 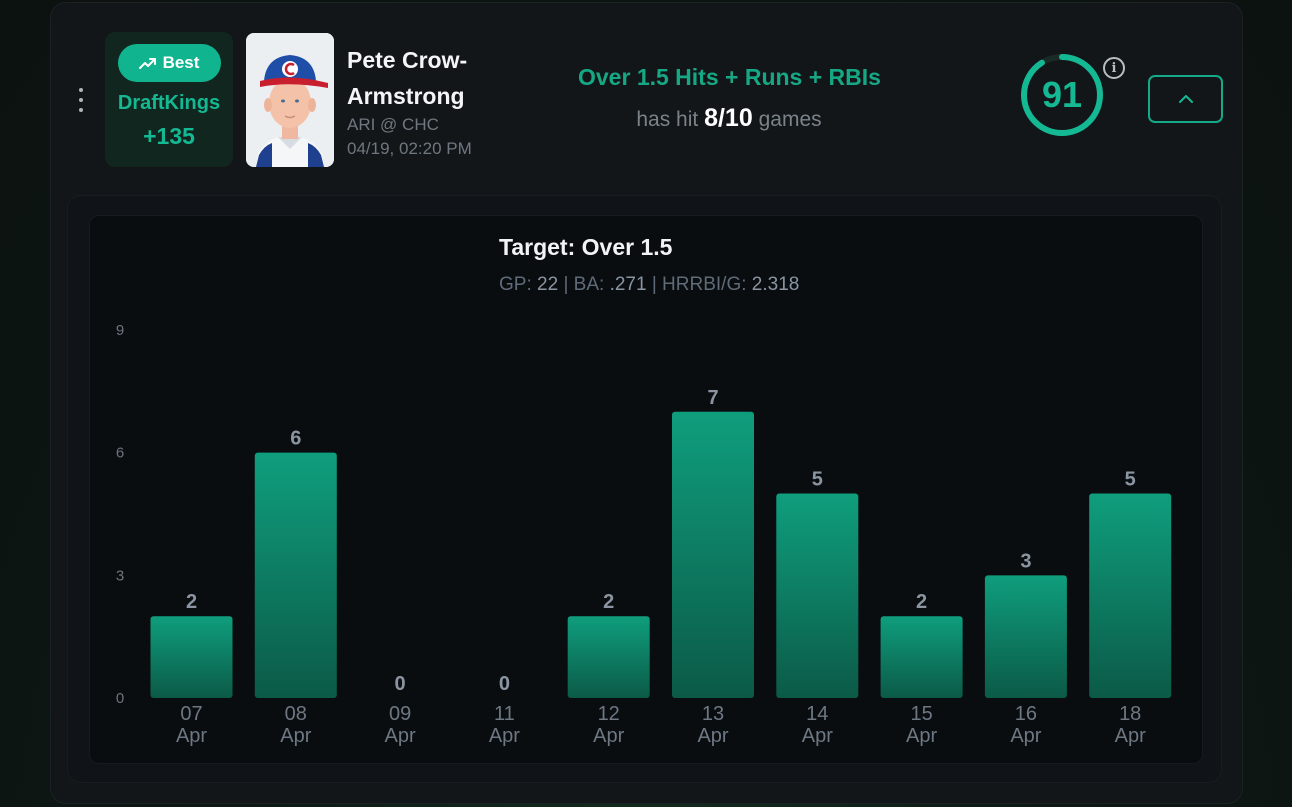 I want to click on y-tick-label: 0, so click(x=120, y=698).